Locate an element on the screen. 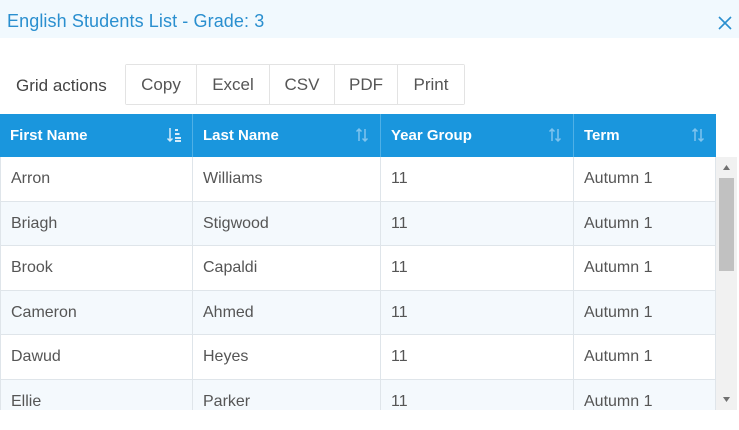 This screenshot has width=739, height=430. dialog-header: English Students List - Grade: 3 is located at coordinates (369, 19).